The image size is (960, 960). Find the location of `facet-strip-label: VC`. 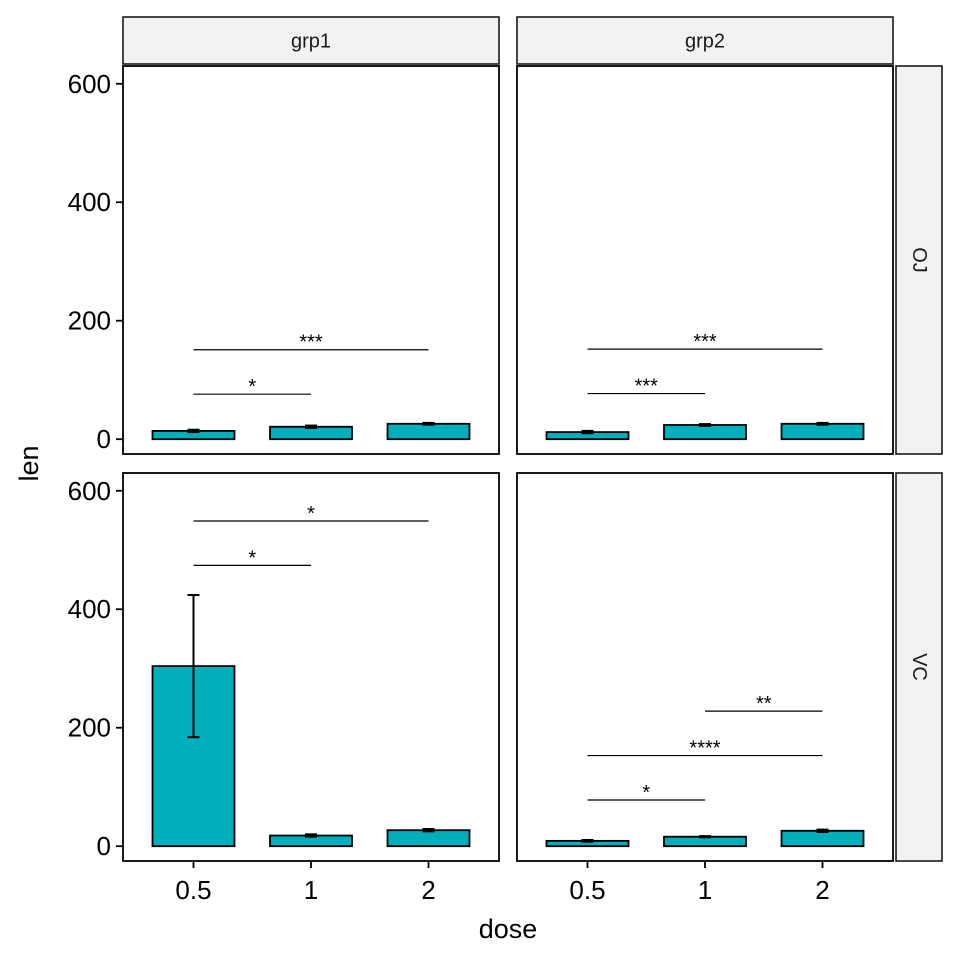

facet-strip-label: VC is located at coordinates (919, 667).